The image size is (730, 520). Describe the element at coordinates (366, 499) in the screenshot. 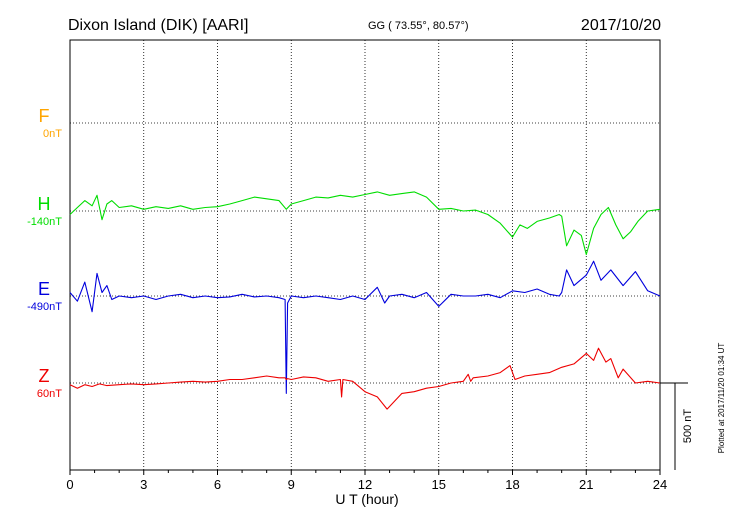

I see `x-axis-label: U T (hour)` at that location.